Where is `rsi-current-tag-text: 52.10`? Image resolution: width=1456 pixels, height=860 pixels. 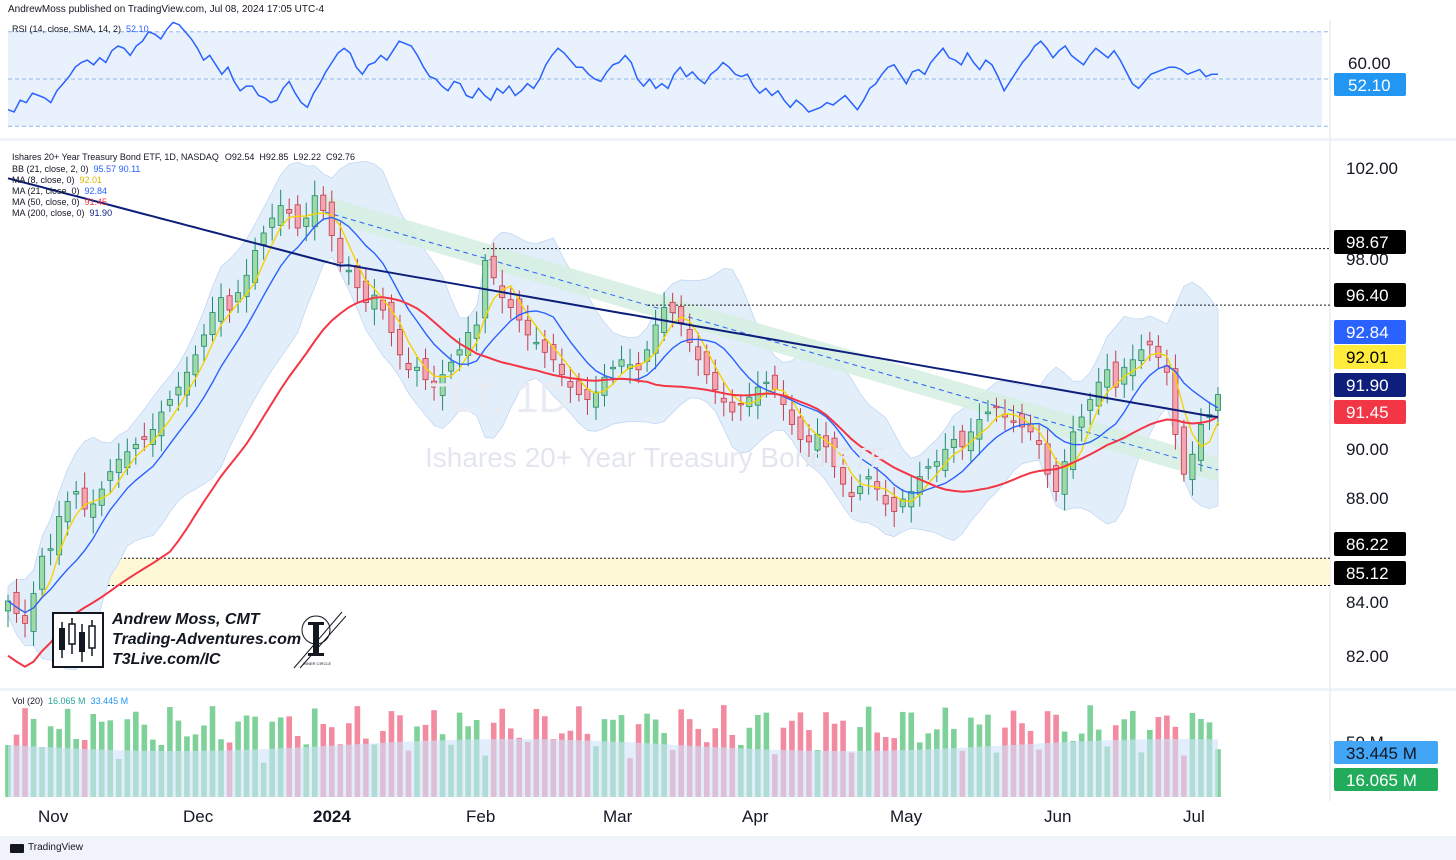 rsi-current-tag-text: 52.10 is located at coordinates (1369, 85).